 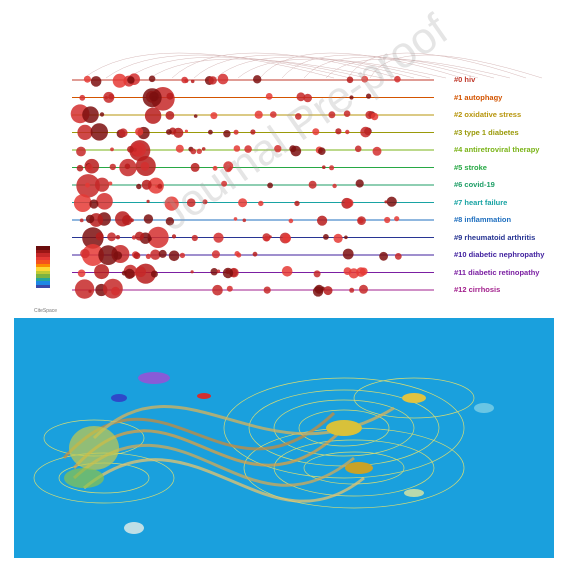 I want to click on cluster-label: #11 diabetic retinopathy, so click(x=497, y=272).